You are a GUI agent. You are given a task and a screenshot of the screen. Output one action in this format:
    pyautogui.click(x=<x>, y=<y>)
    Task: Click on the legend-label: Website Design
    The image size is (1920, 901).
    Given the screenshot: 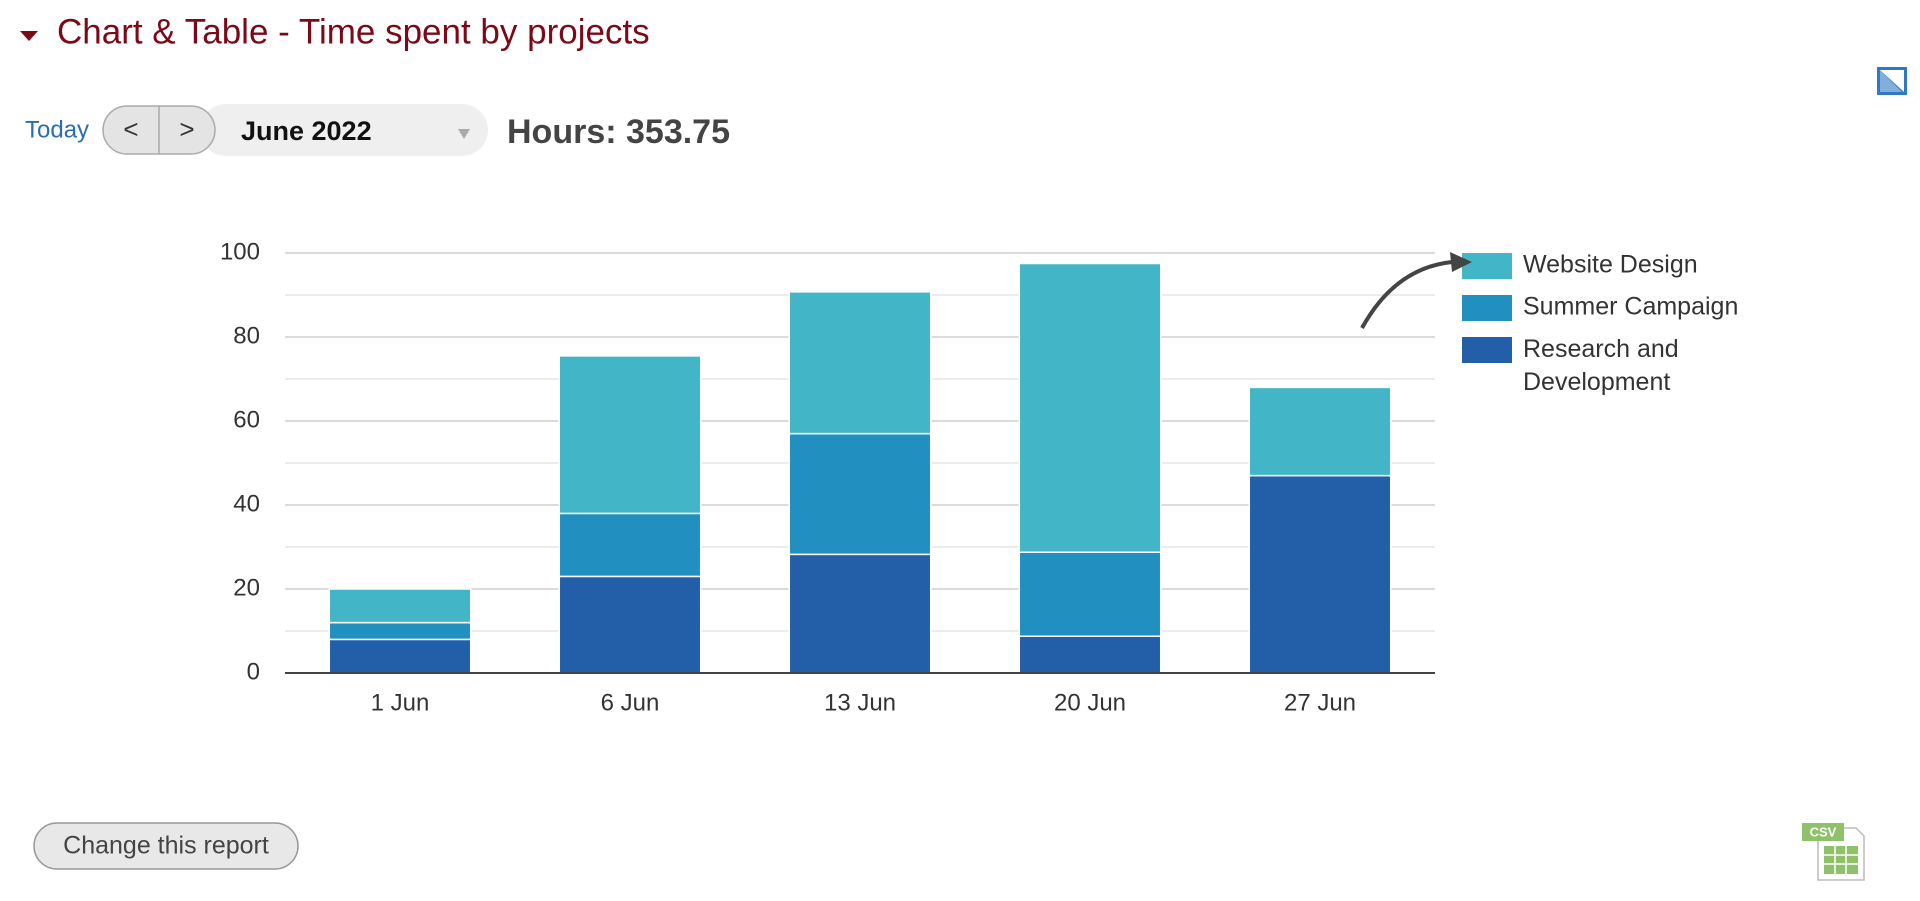 What is the action you would take?
    pyautogui.click(x=1610, y=265)
    